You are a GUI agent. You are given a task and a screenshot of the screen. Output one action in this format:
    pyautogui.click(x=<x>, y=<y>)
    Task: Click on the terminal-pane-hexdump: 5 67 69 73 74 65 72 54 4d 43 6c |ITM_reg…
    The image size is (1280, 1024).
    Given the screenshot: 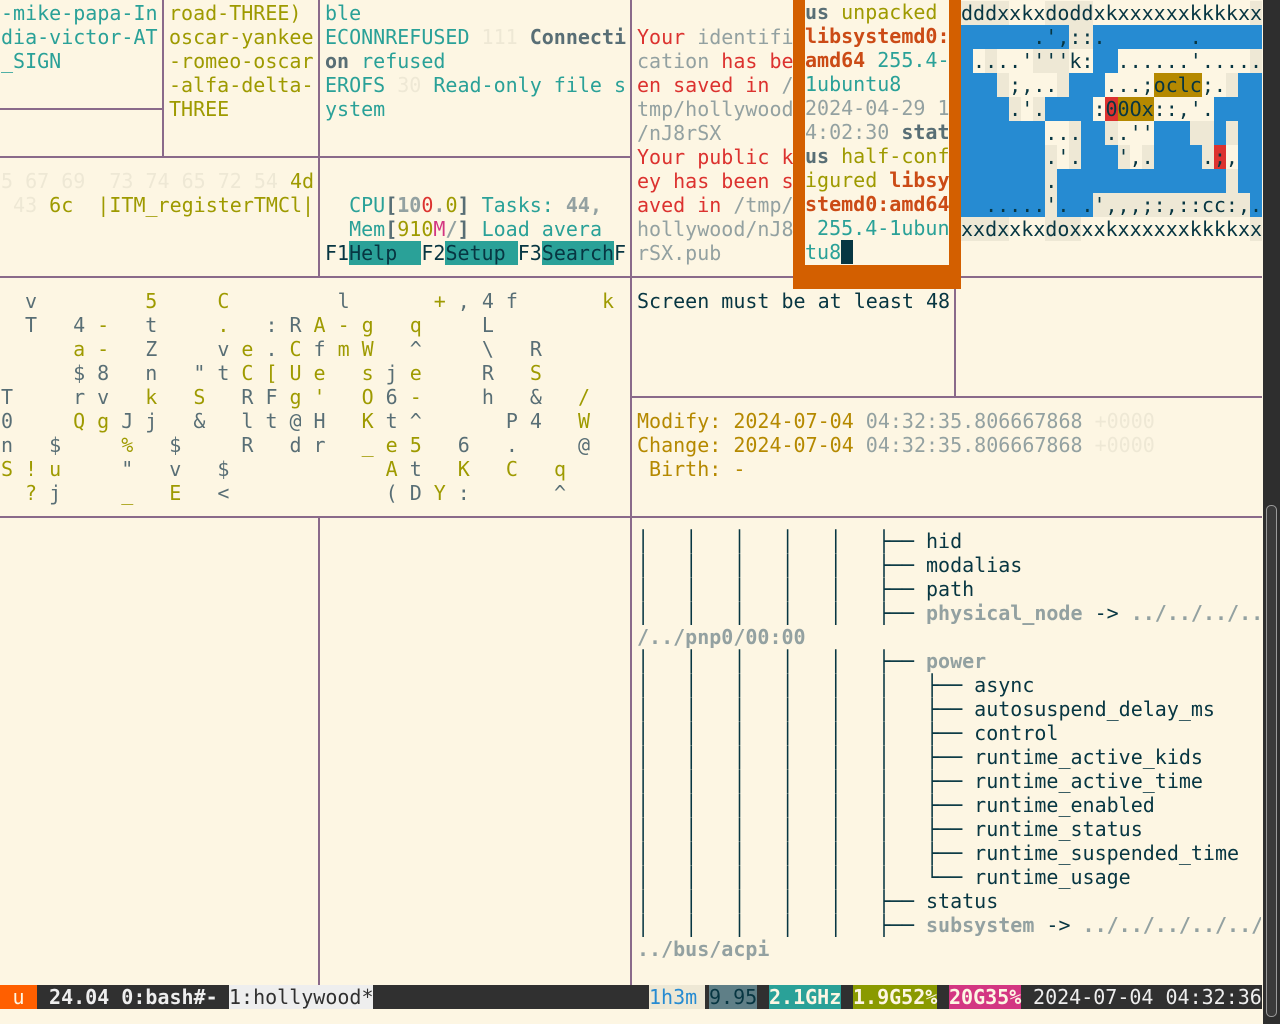 What is the action you would take?
    pyautogui.click(x=159, y=222)
    